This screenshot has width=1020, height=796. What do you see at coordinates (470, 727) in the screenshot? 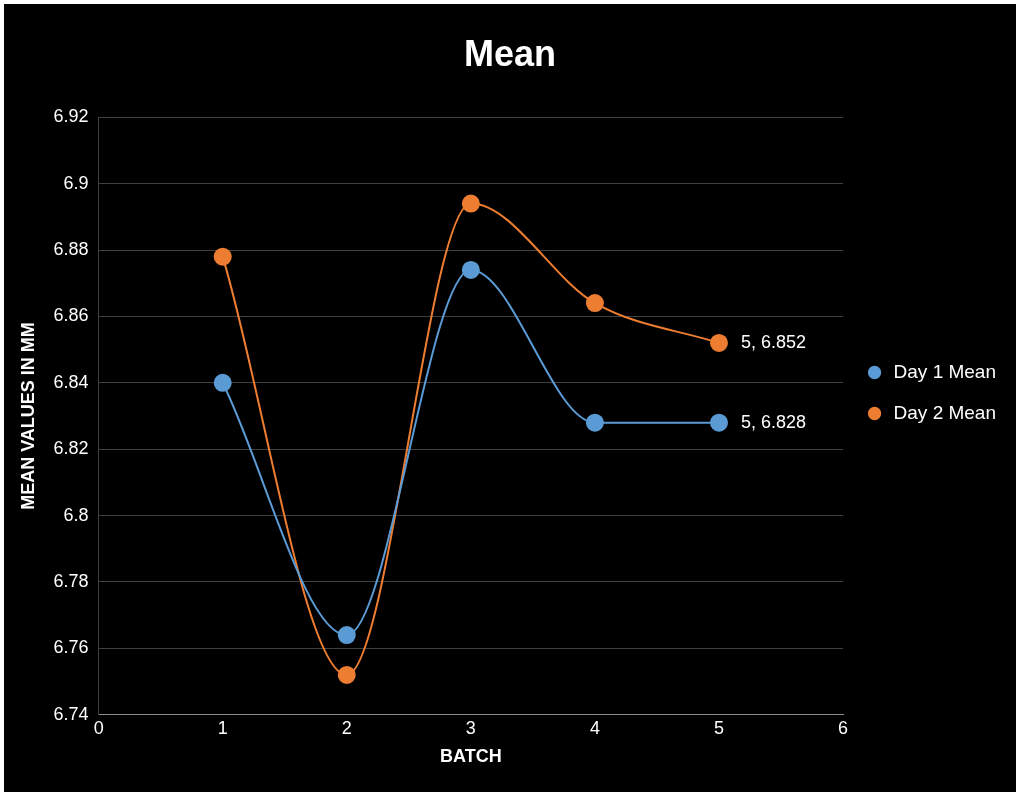
I see `x-tick-label: 3` at bounding box center [470, 727].